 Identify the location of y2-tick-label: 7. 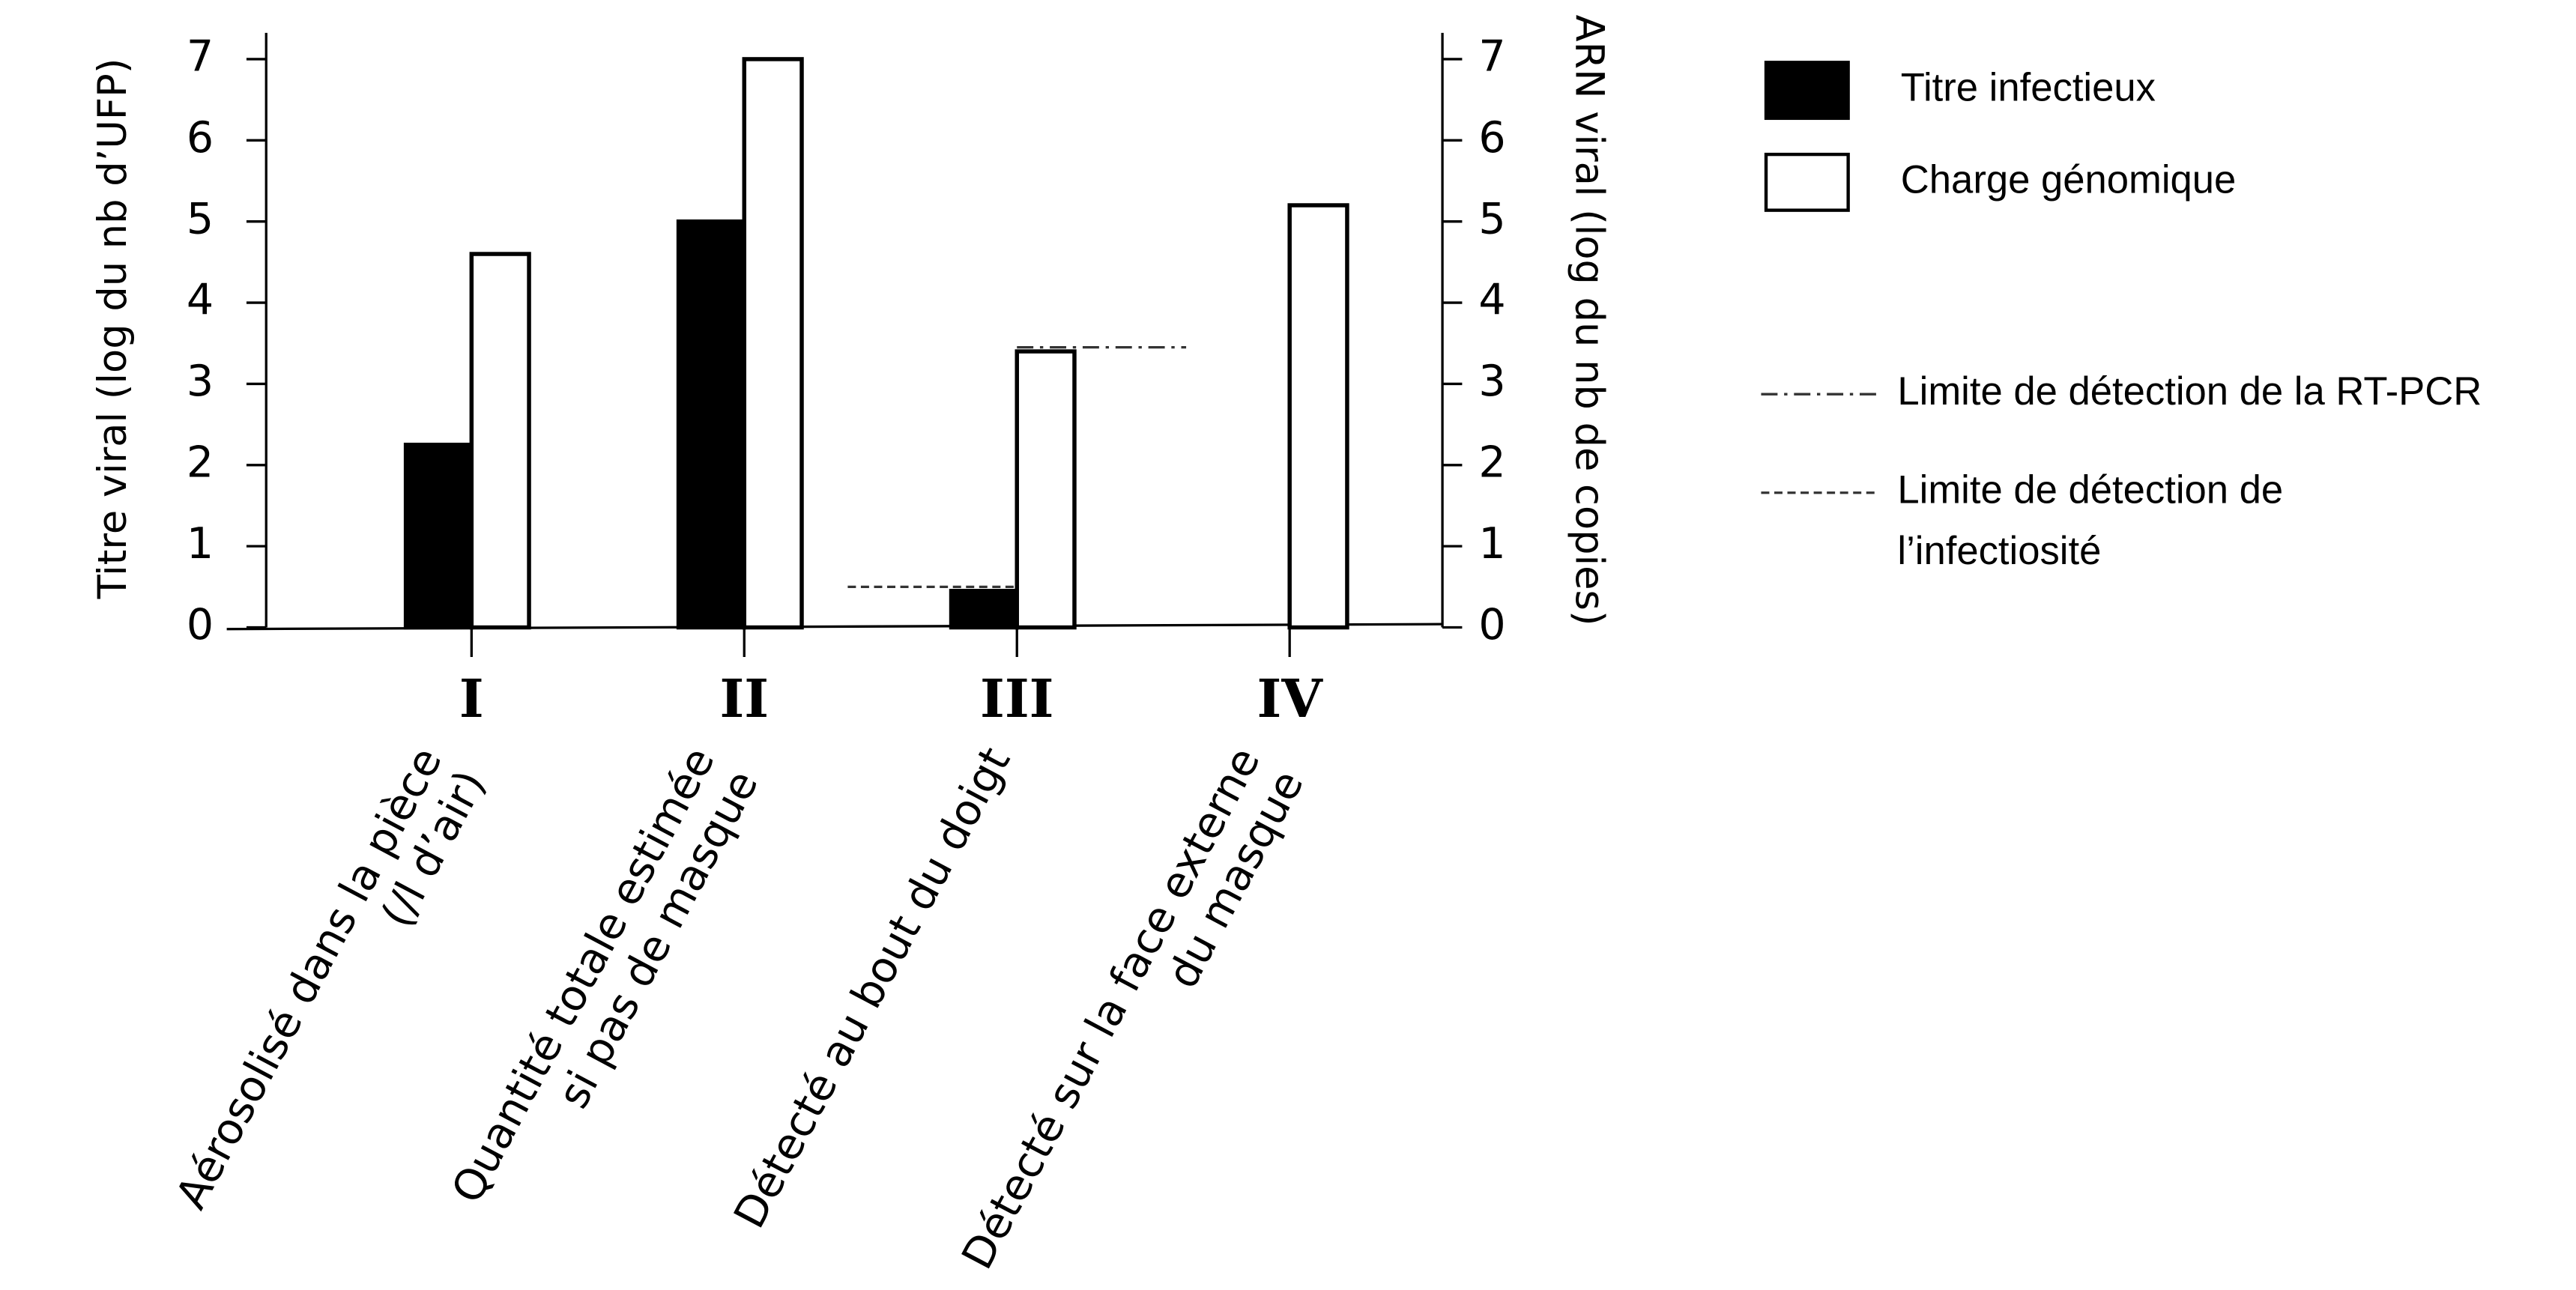
(1491, 57).